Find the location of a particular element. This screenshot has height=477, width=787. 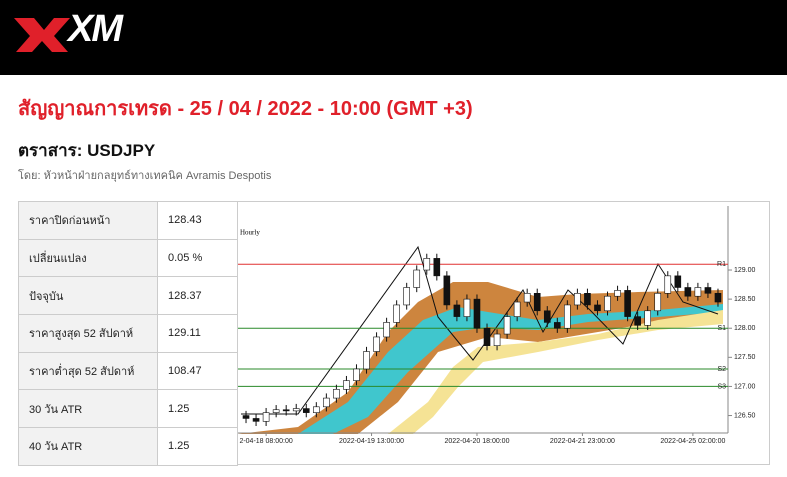

cell-label: ราคาปิดก่อนหน้า is located at coordinates (88, 220).